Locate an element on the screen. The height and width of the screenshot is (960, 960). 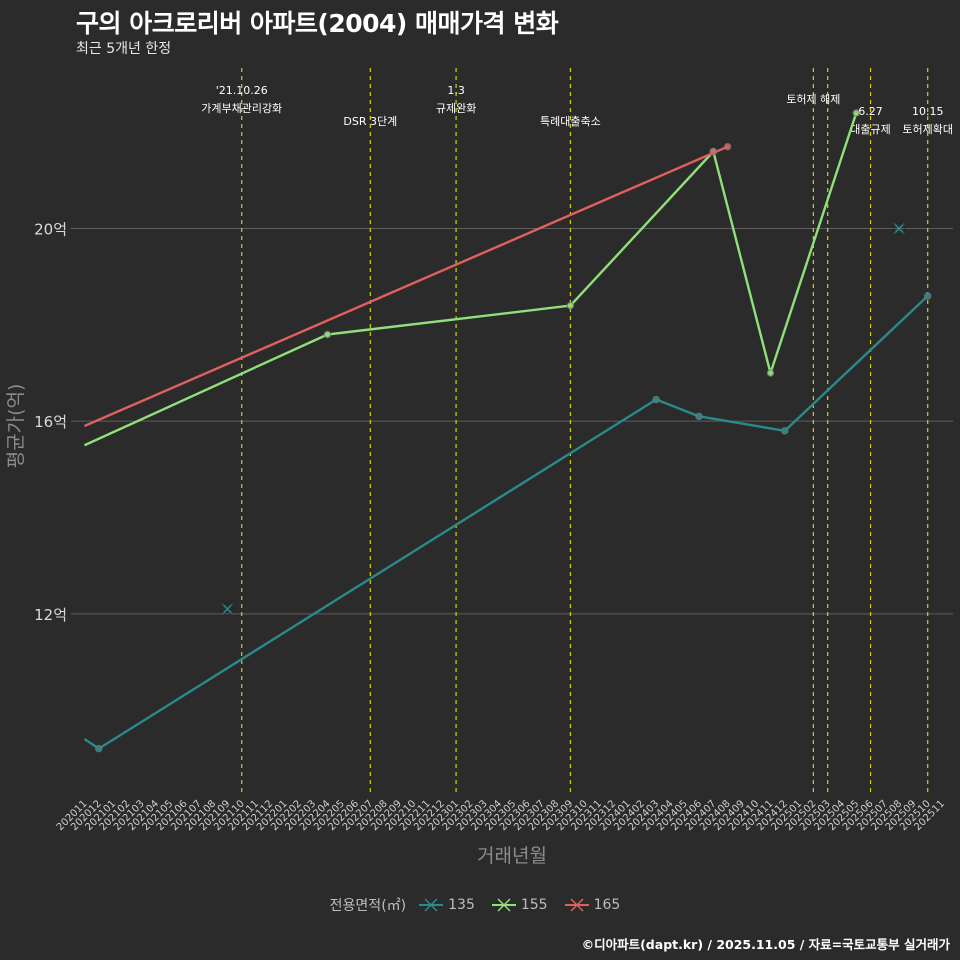
event-label: DSR 3단계 is located at coordinates (370, 121).